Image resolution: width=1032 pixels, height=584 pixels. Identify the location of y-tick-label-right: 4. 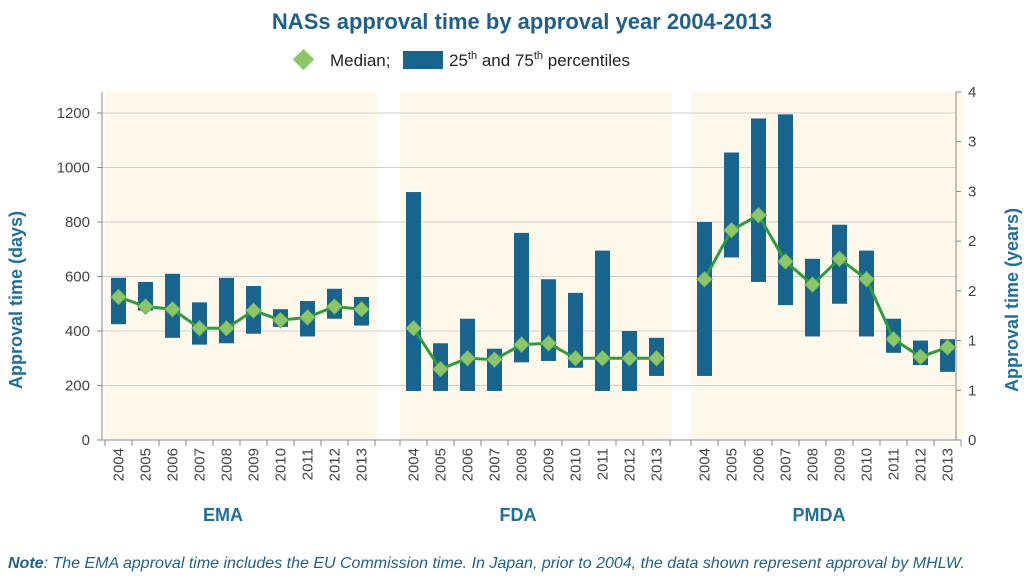
(972, 92).